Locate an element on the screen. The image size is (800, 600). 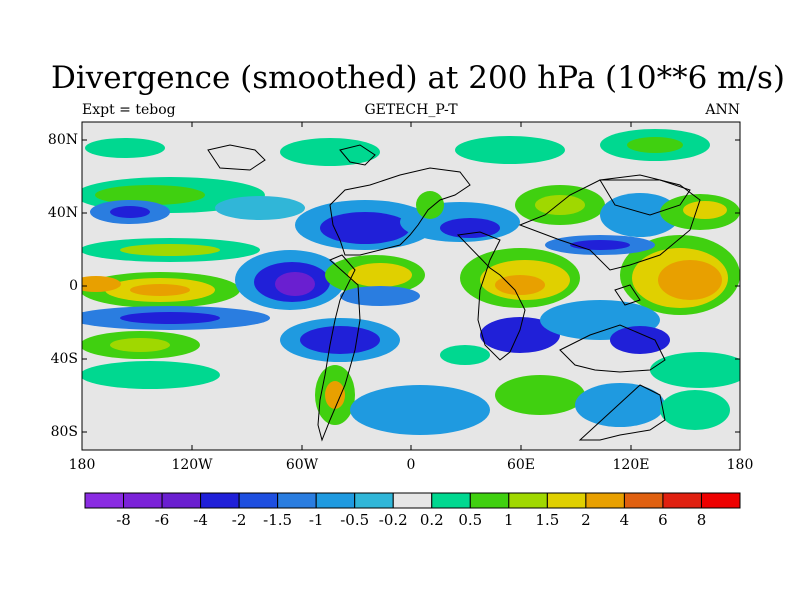
colorbar-tick-label: -6 is located at coordinates (162, 520).